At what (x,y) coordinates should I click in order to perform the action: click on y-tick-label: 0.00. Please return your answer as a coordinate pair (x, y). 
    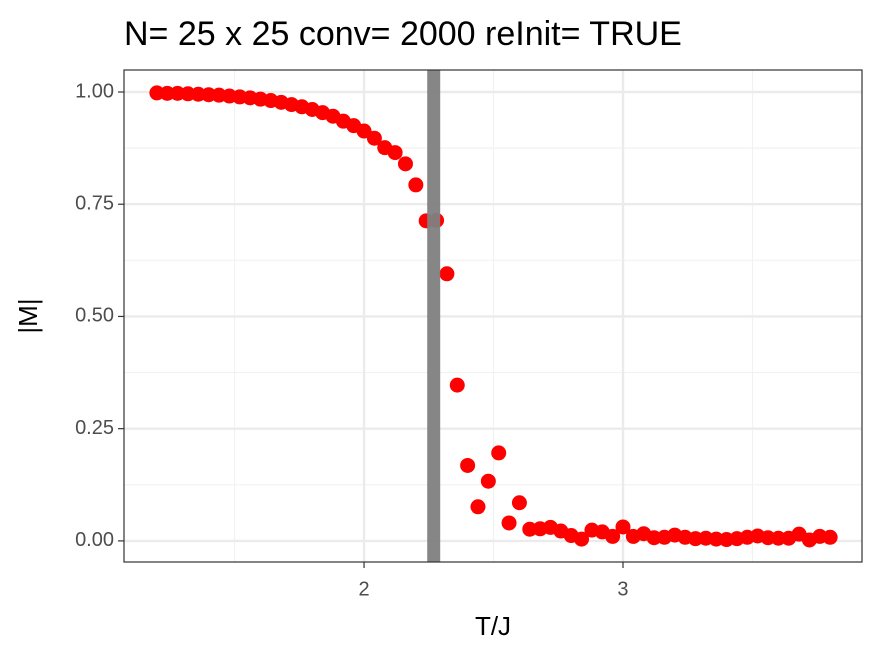
    Looking at the image, I should click on (94, 540).